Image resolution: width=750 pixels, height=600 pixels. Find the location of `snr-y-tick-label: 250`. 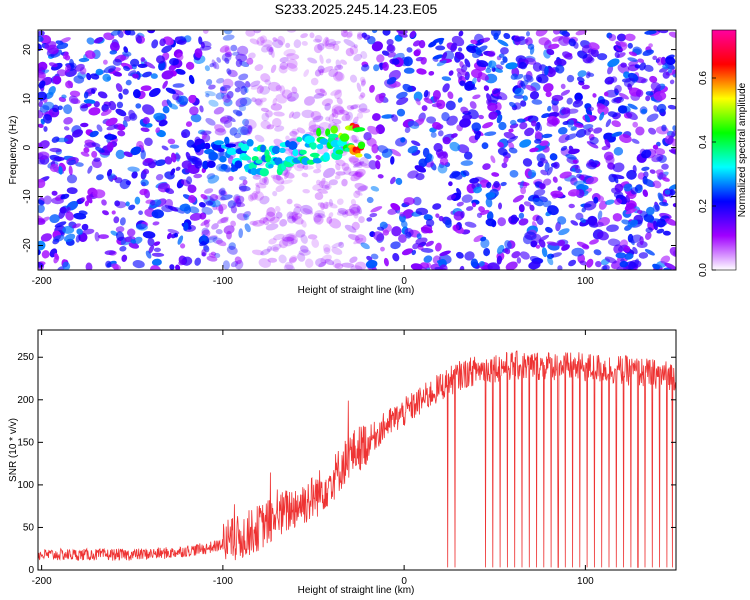

snr-y-tick-label: 250 is located at coordinates (25, 357).